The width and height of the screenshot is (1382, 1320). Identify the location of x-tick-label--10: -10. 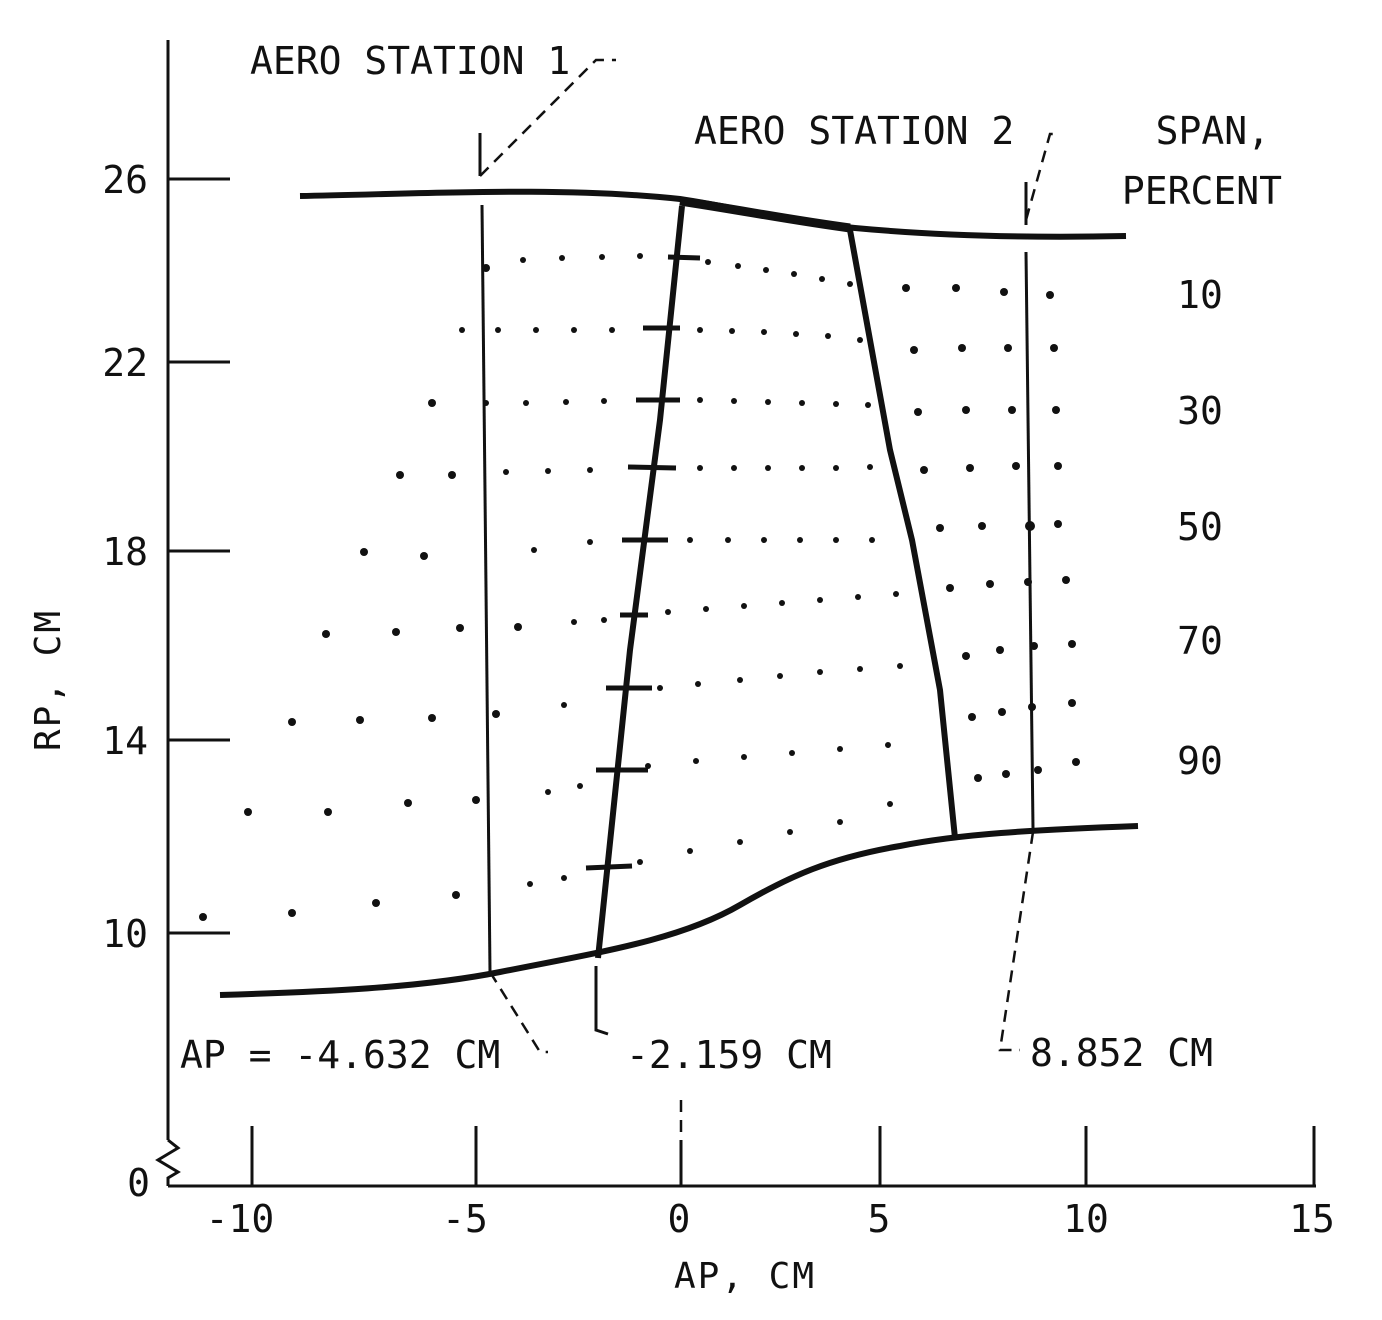
(240, 1219).